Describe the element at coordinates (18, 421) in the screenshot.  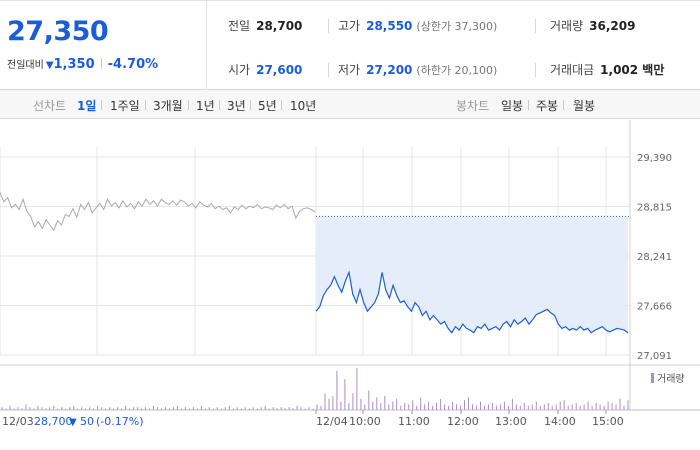
I see `footer-date: 12/03` at that location.